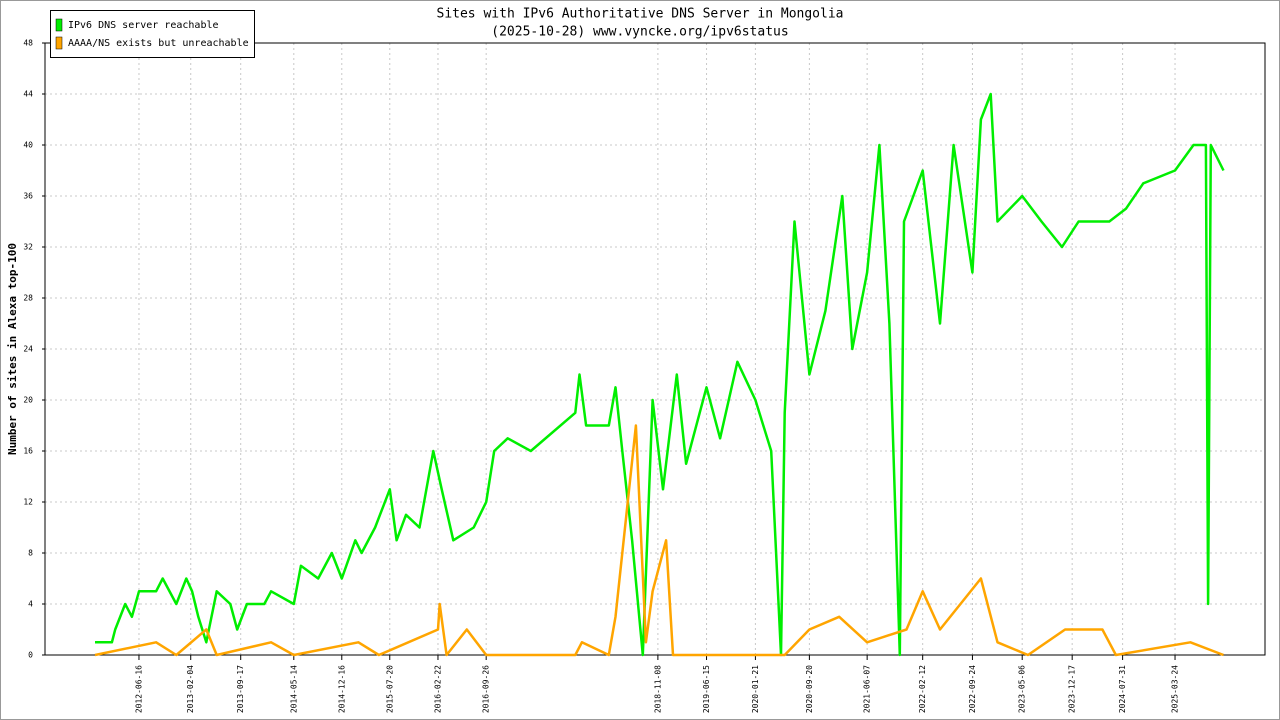  What do you see at coordinates (867, 689) in the screenshot?
I see `x-tick-label: 2021-06-07` at bounding box center [867, 689].